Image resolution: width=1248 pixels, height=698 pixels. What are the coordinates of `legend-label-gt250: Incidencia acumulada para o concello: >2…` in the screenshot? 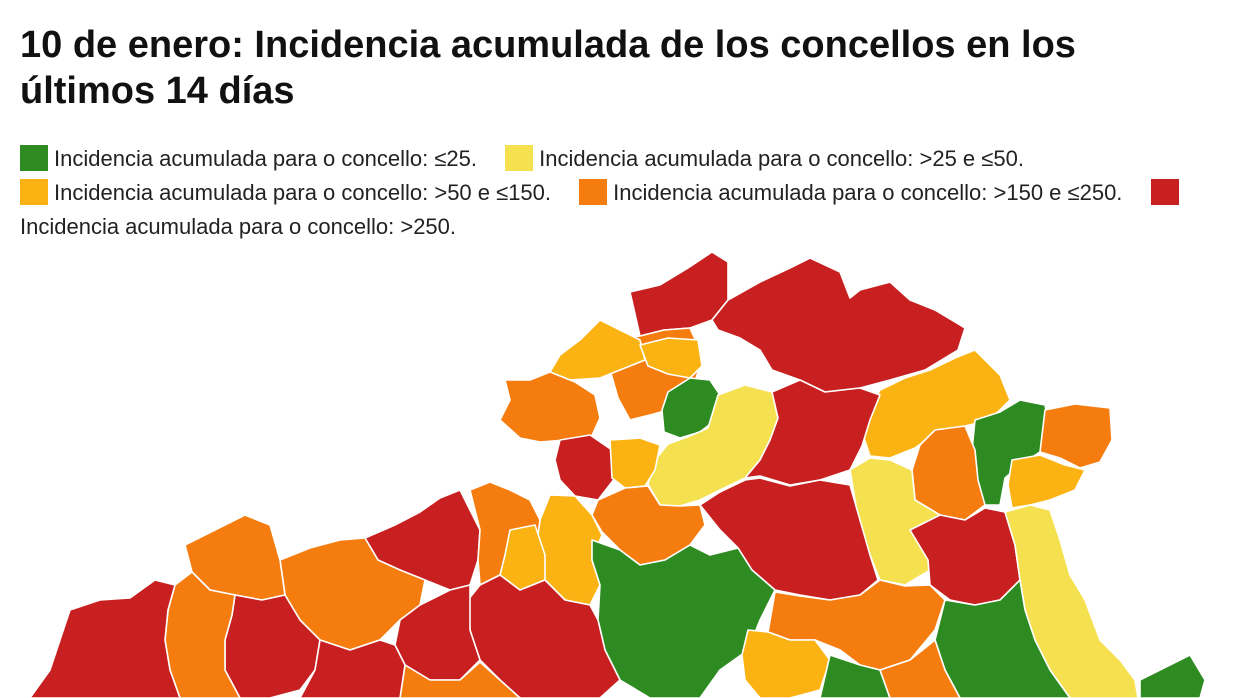 It's located at (238, 226).